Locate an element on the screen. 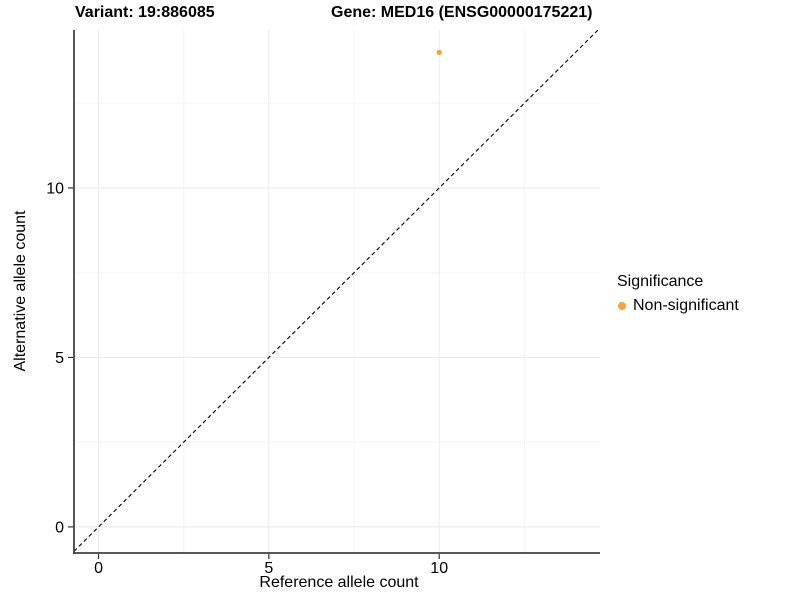 This screenshot has height=600, width=800. x-tick-label: 10 is located at coordinates (439, 568).